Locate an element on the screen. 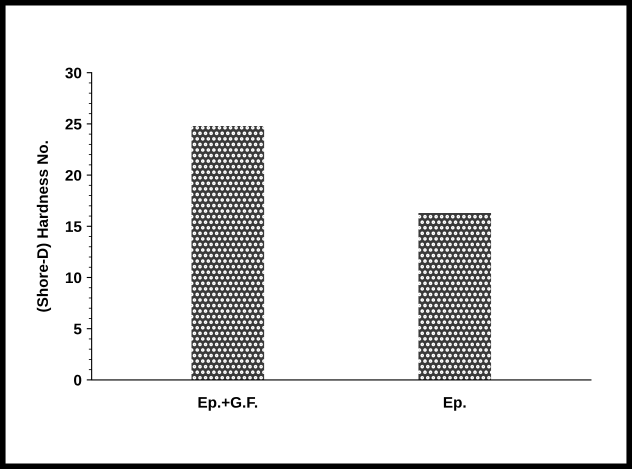  y-tick-label: 20 is located at coordinates (73, 175).